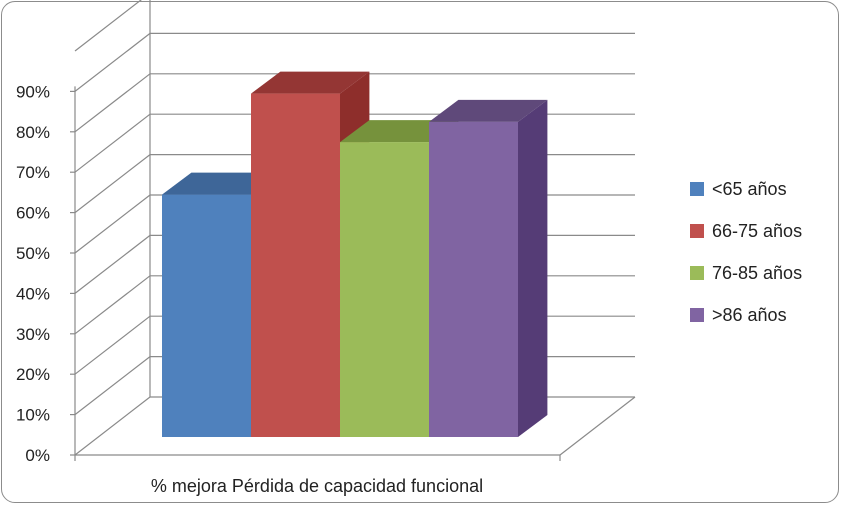 The width and height of the screenshot is (842, 506). I want to click on y-tick-label: 70%, so click(33, 172).